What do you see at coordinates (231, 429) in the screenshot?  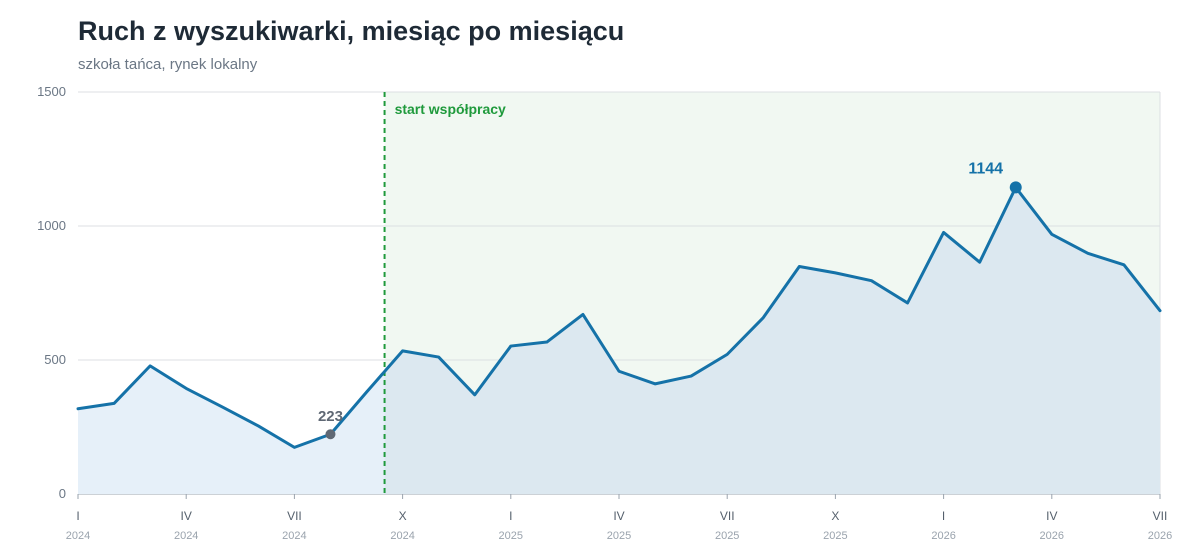 I see `area-before-collaboration` at bounding box center [231, 429].